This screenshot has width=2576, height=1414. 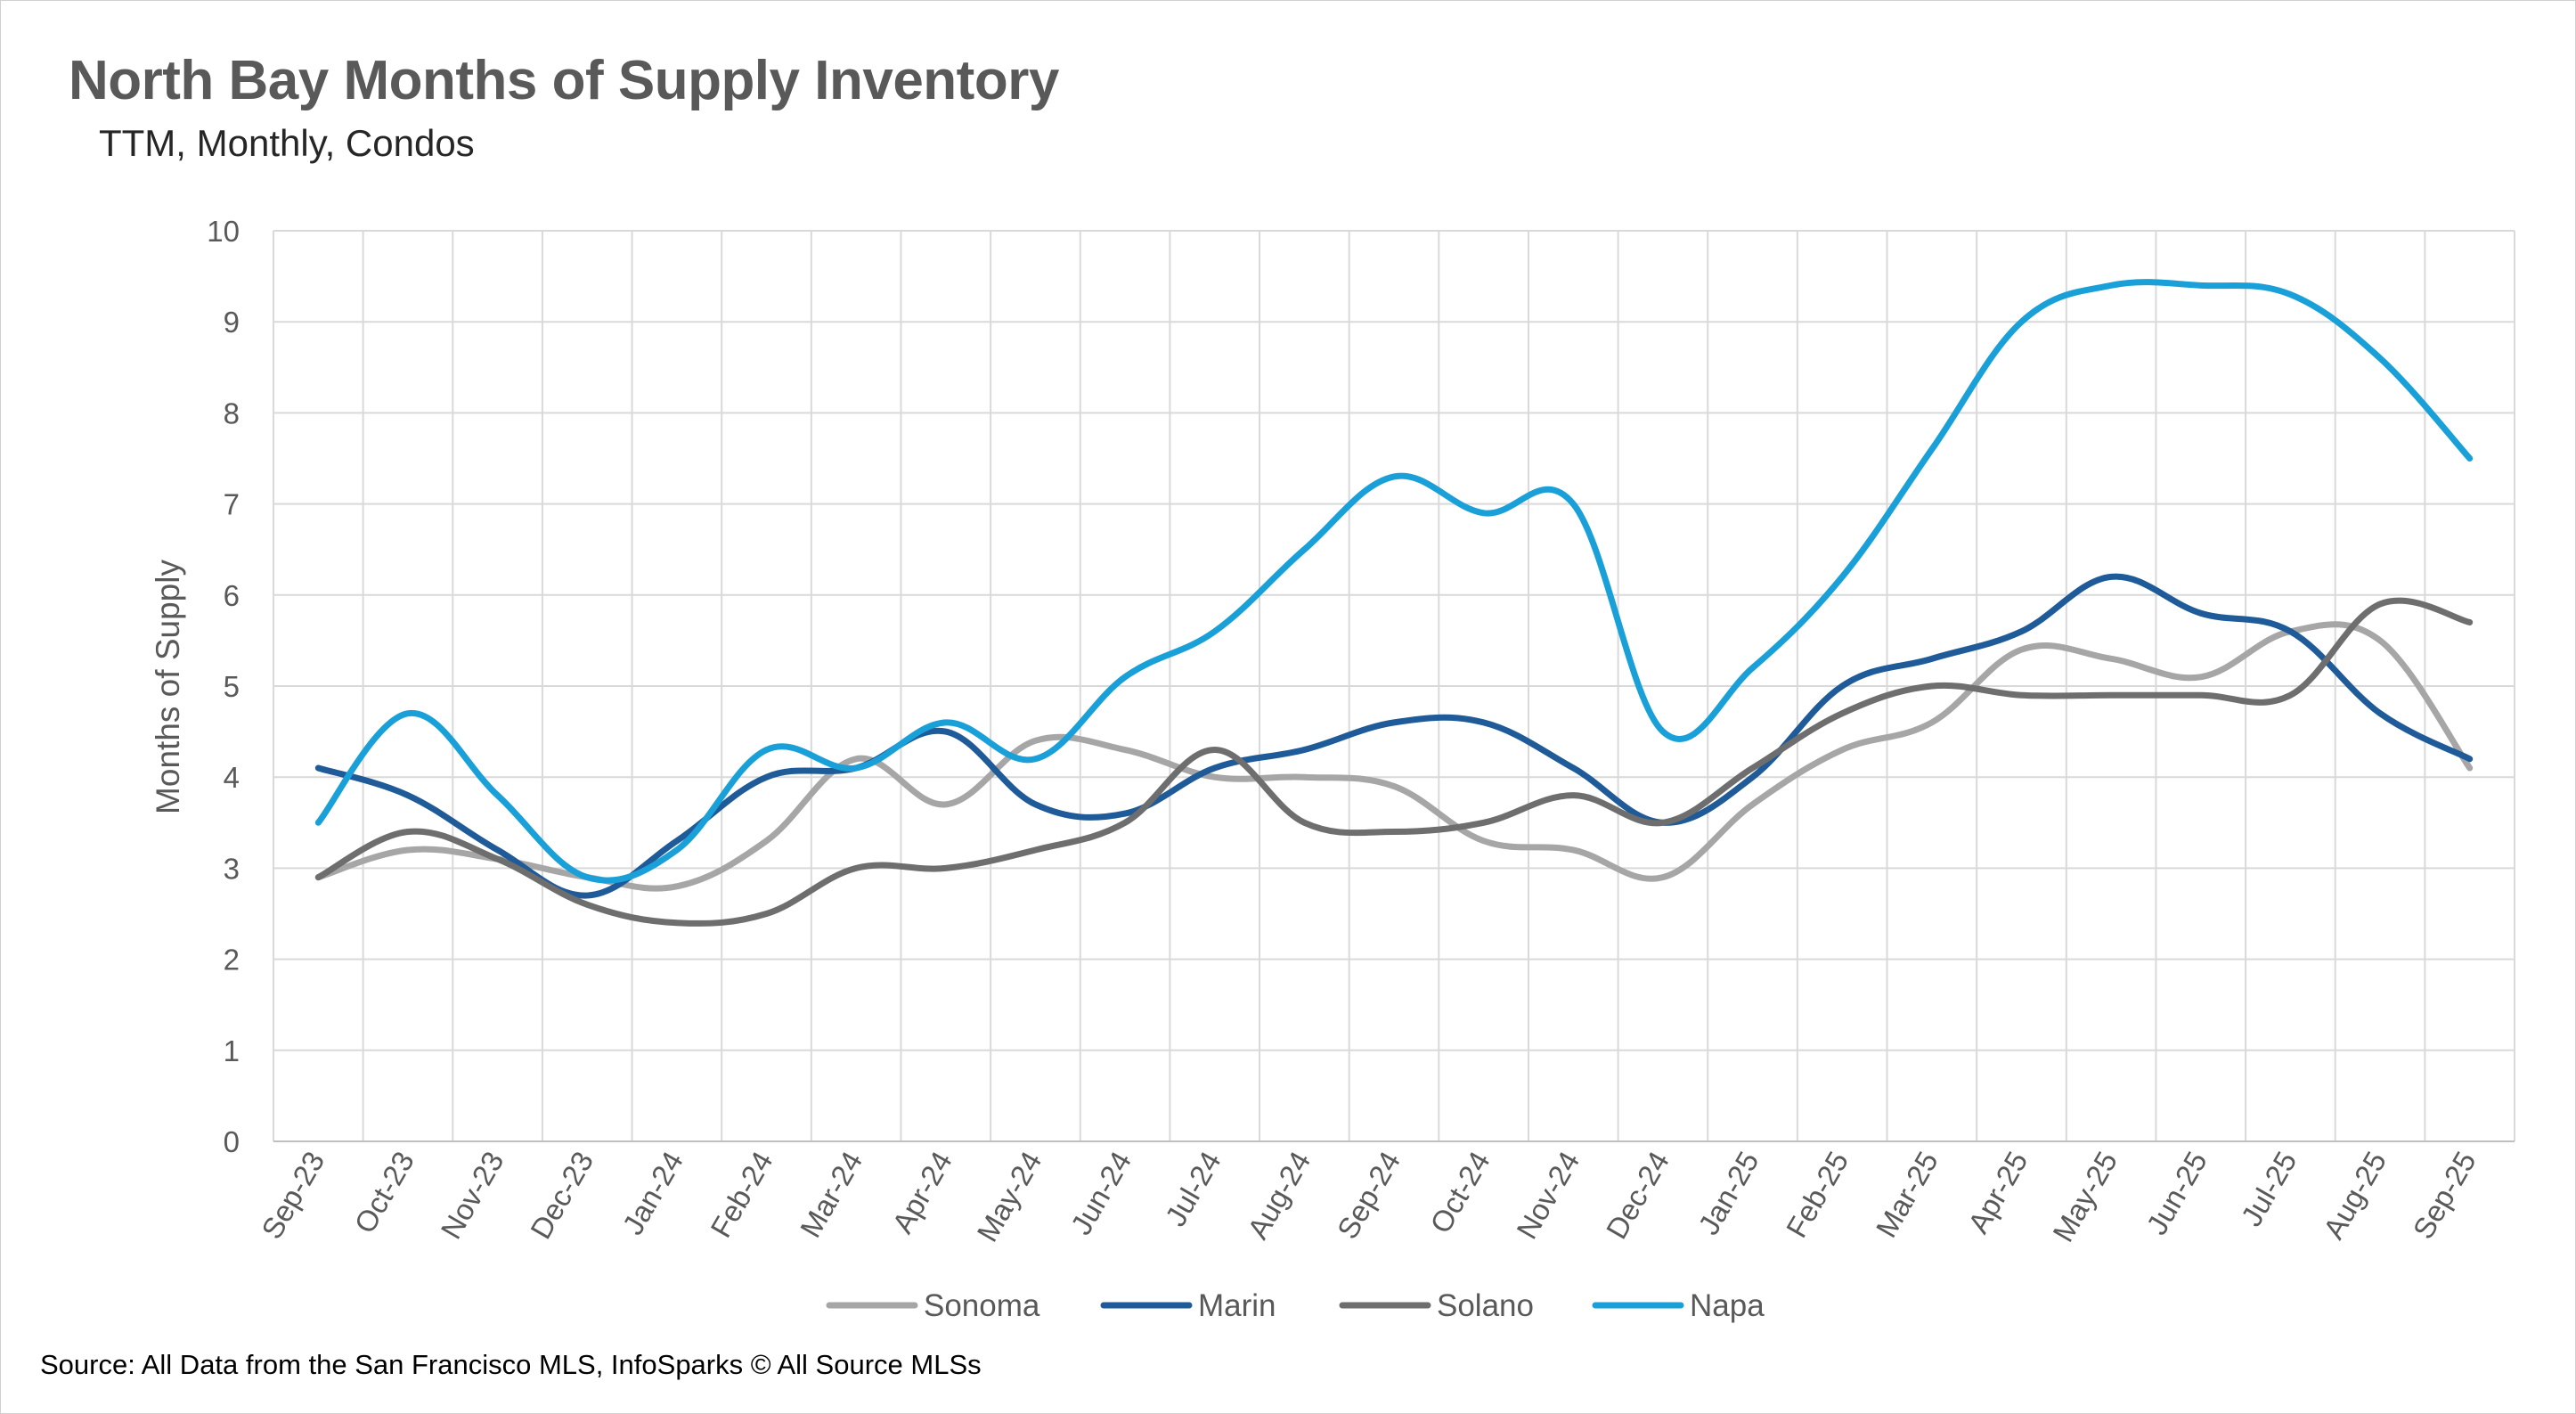 I want to click on y-tick-label: 5, so click(x=232, y=686).